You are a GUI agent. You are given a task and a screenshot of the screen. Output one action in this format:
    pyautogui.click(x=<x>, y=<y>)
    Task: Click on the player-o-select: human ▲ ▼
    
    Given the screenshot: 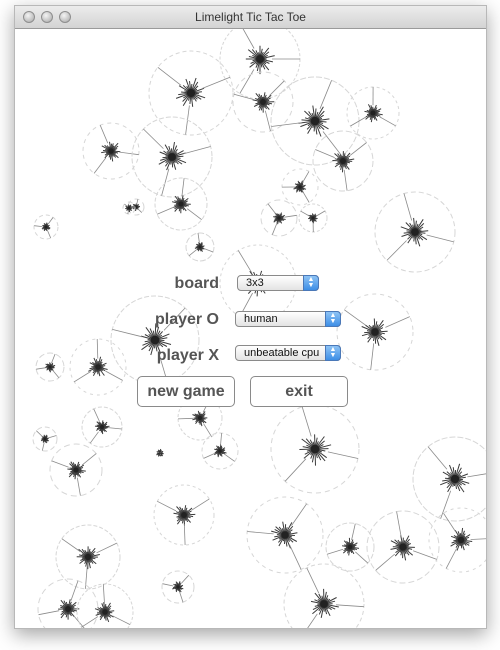 What is the action you would take?
    pyautogui.click(x=288, y=319)
    